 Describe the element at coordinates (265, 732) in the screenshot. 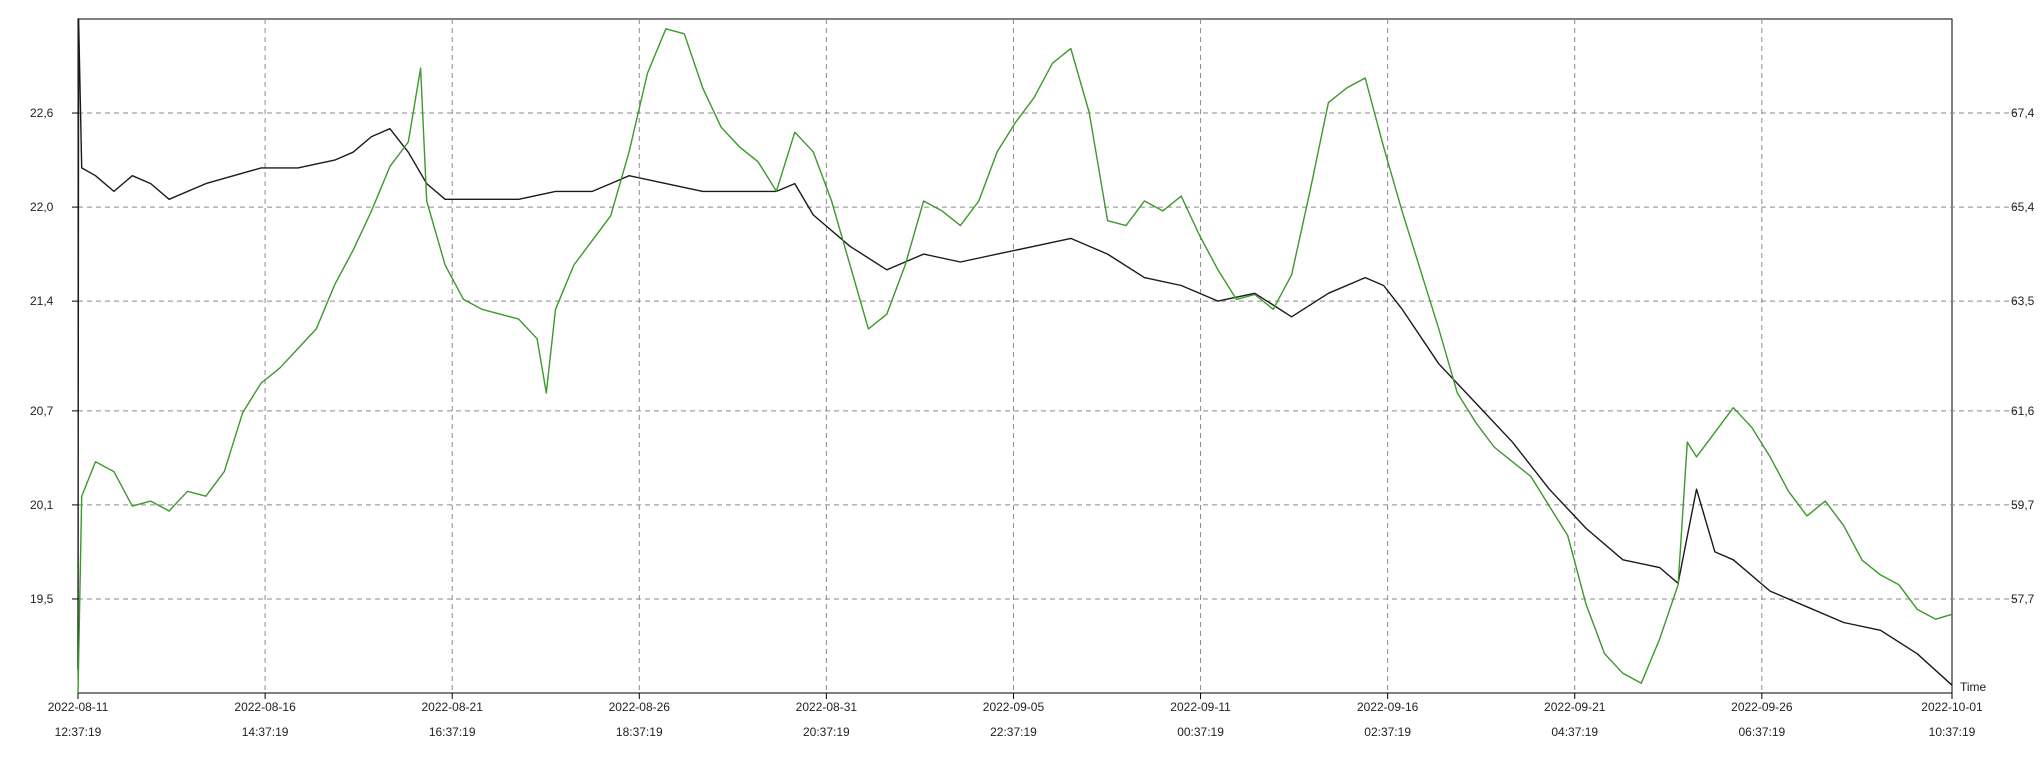

I see `x-tick-time: 14:37:19` at that location.